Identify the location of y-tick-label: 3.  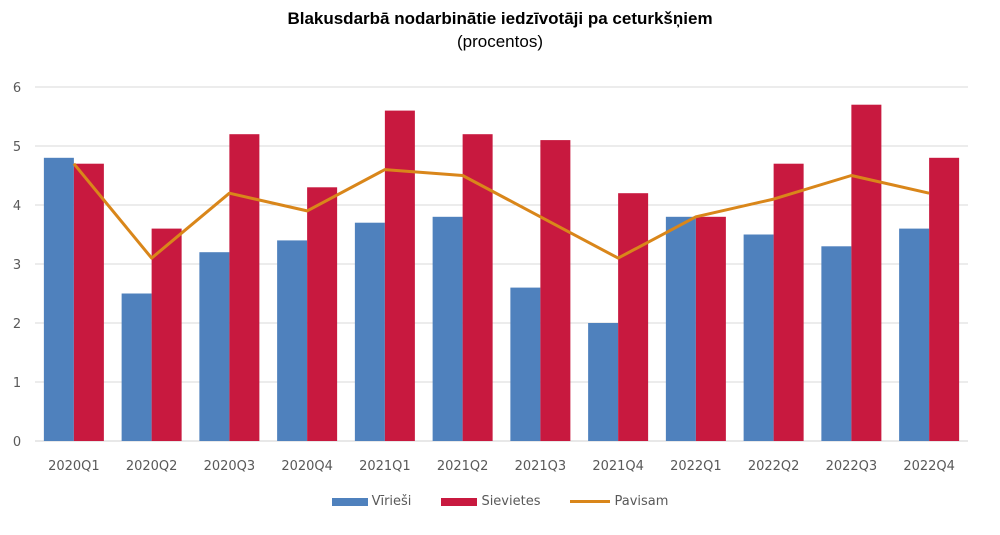
(17, 265).